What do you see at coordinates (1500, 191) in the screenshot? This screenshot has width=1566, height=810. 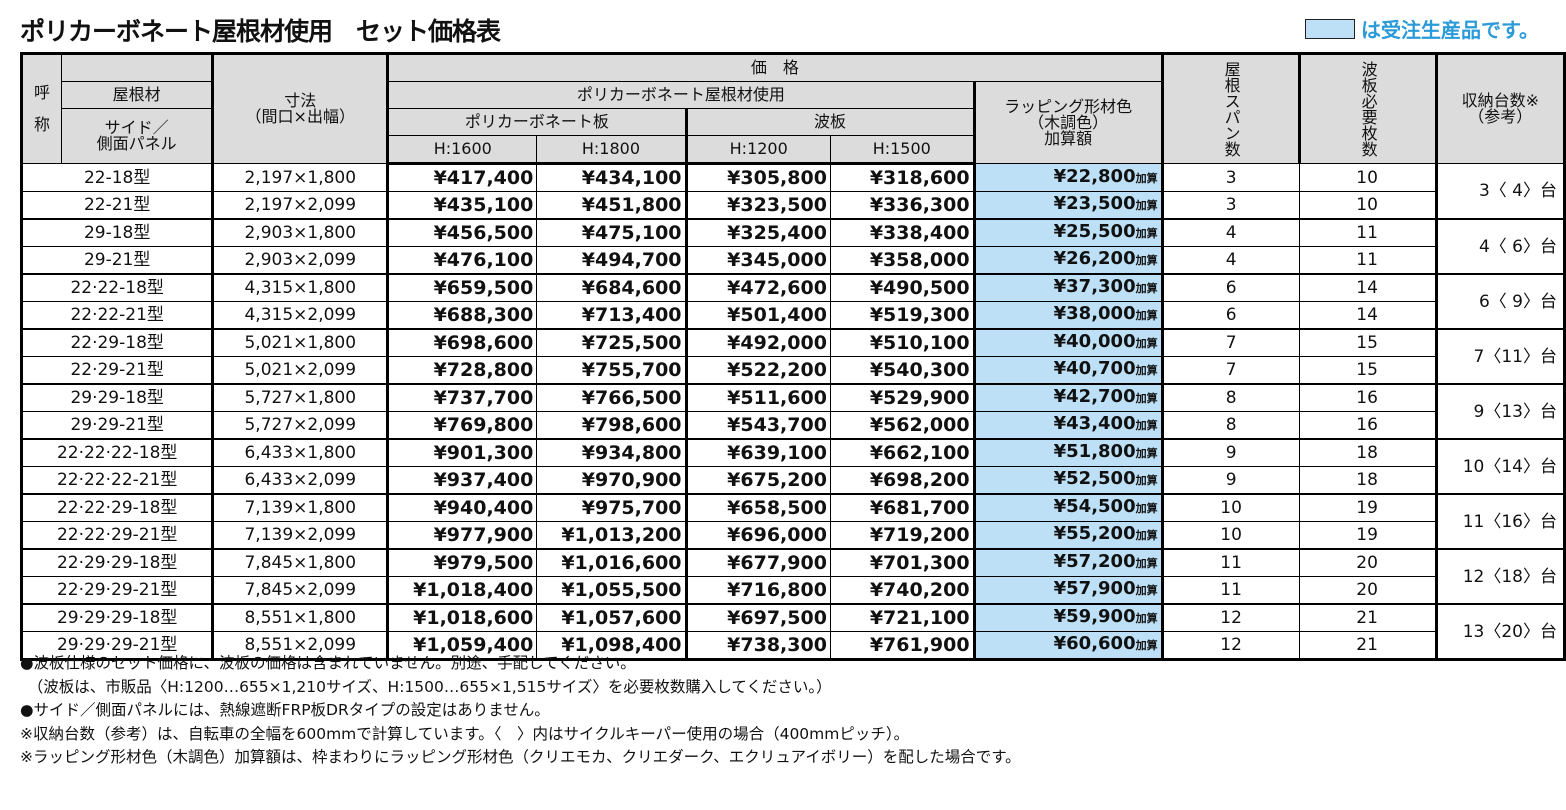 I see `storage-count: 3〈 4〉台` at bounding box center [1500, 191].